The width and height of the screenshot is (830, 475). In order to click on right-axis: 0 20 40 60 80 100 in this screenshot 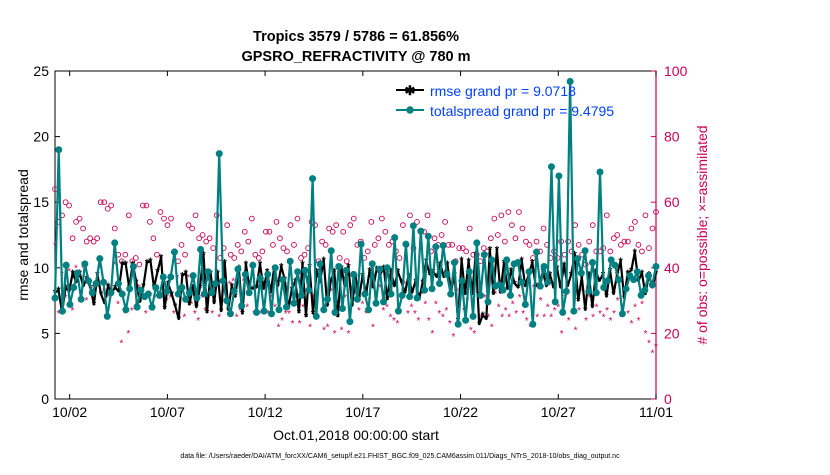, I will do `click(669, 235)`.